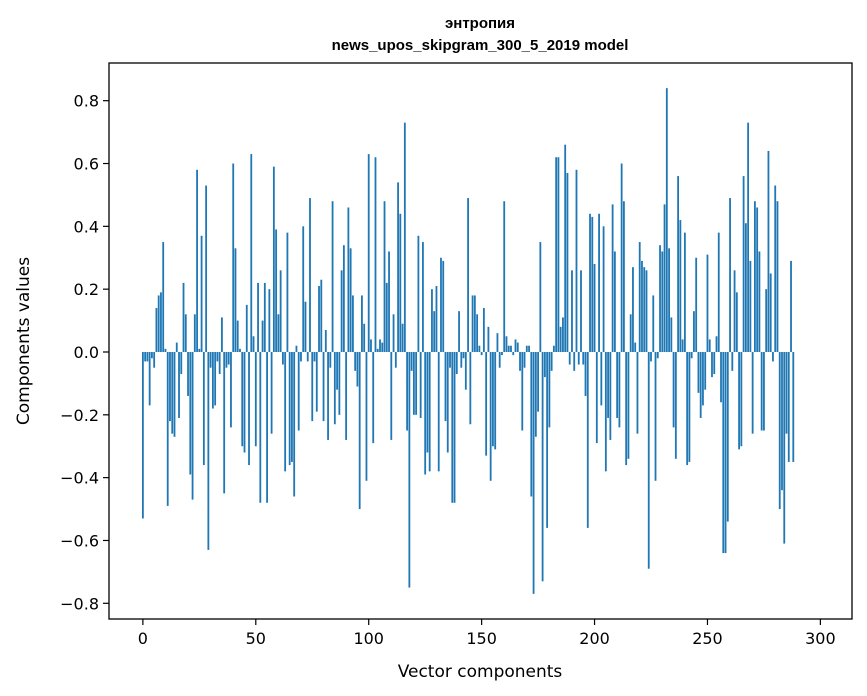  Describe the element at coordinates (707, 638) in the screenshot. I see `x-tick-label: 250` at that location.